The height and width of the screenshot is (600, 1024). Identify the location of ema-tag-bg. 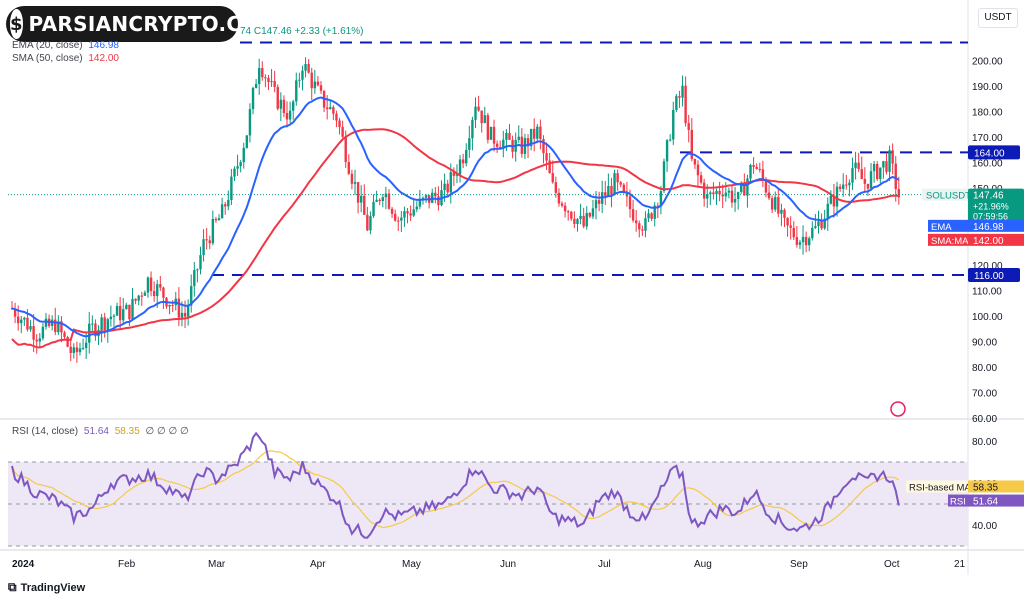
(948, 225).